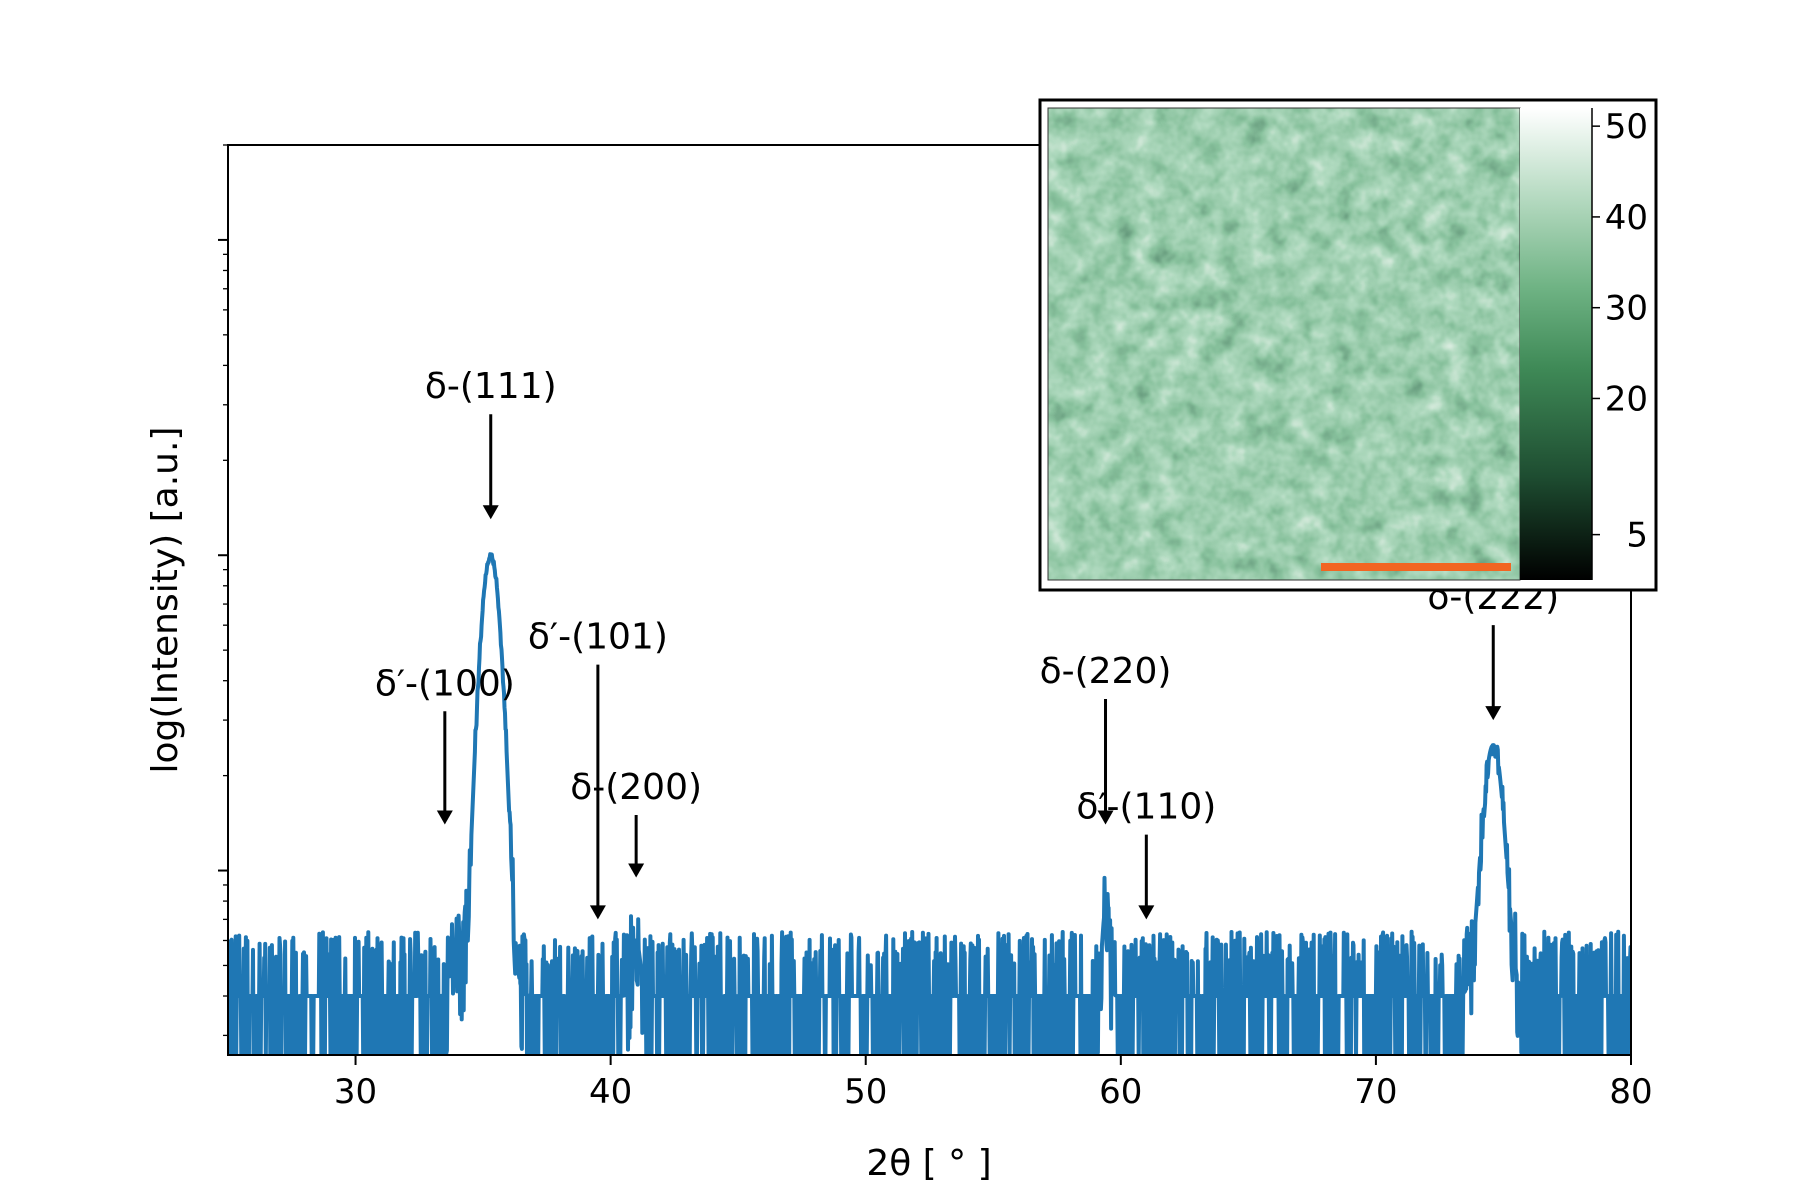 This screenshot has height=1200, width=1800. What do you see at coordinates (928, 1163) in the screenshot?
I see `x-axis-label: 2θ [ ° ]` at bounding box center [928, 1163].